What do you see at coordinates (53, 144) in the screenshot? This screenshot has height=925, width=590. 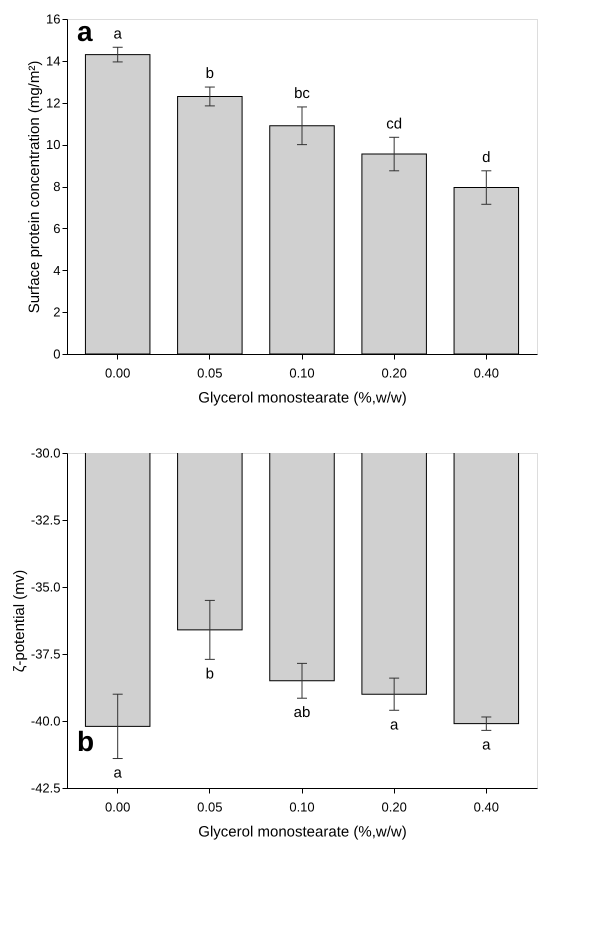 I see `y-tick-label: 10` at bounding box center [53, 144].